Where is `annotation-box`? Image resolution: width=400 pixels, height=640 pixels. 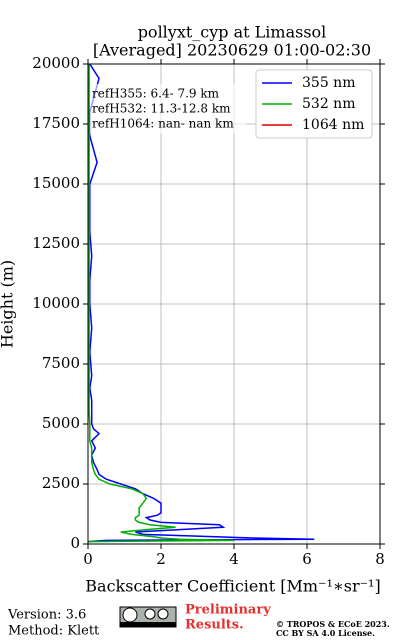 annotation-box is located at coordinates (168, 109).